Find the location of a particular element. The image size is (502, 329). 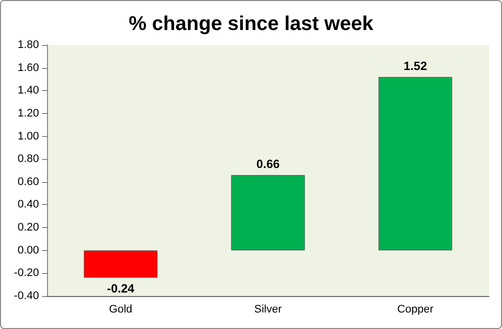

y-tick-label: 0.60 is located at coordinates (28, 182).